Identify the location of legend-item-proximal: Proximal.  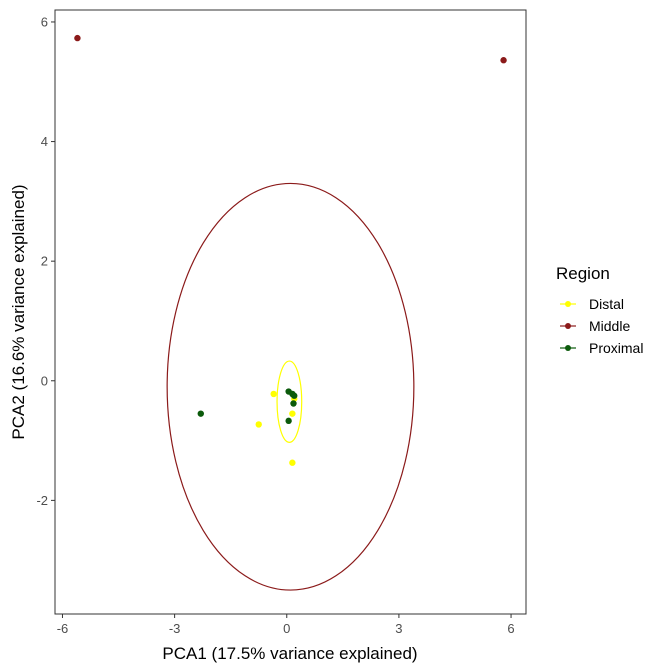
(601, 348).